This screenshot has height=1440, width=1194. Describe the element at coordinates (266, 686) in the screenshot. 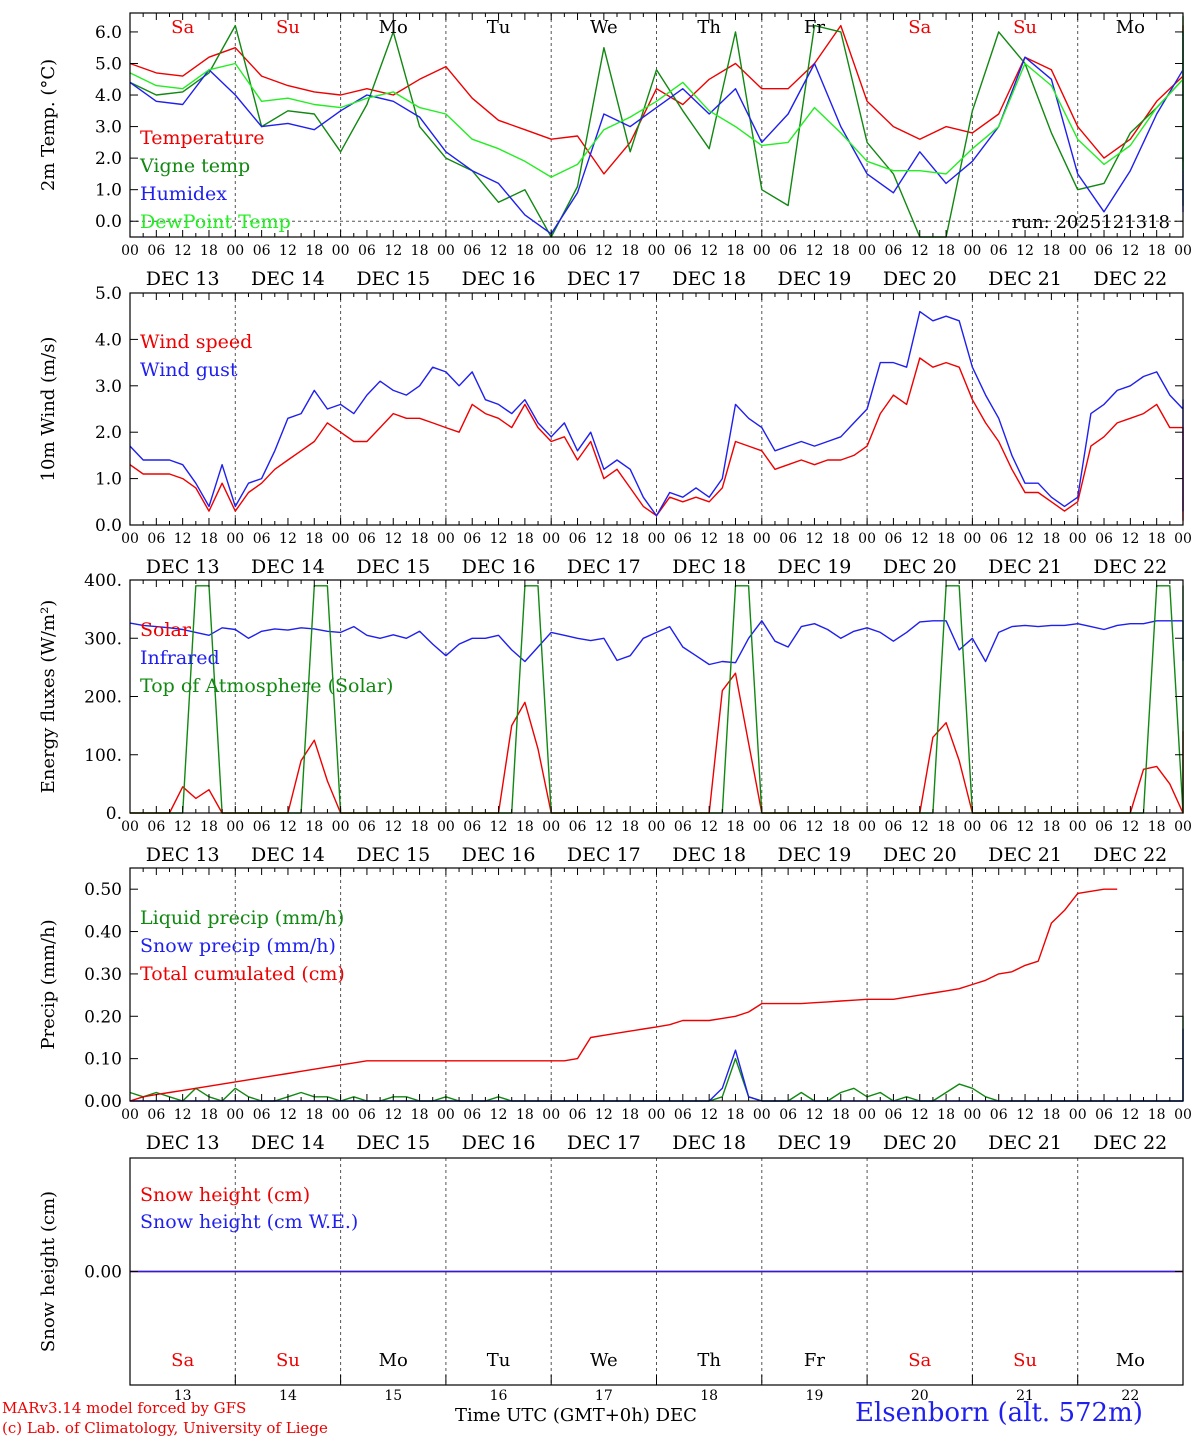

I see `legend-entry: Top of Atmosphere (Solar)` at that location.